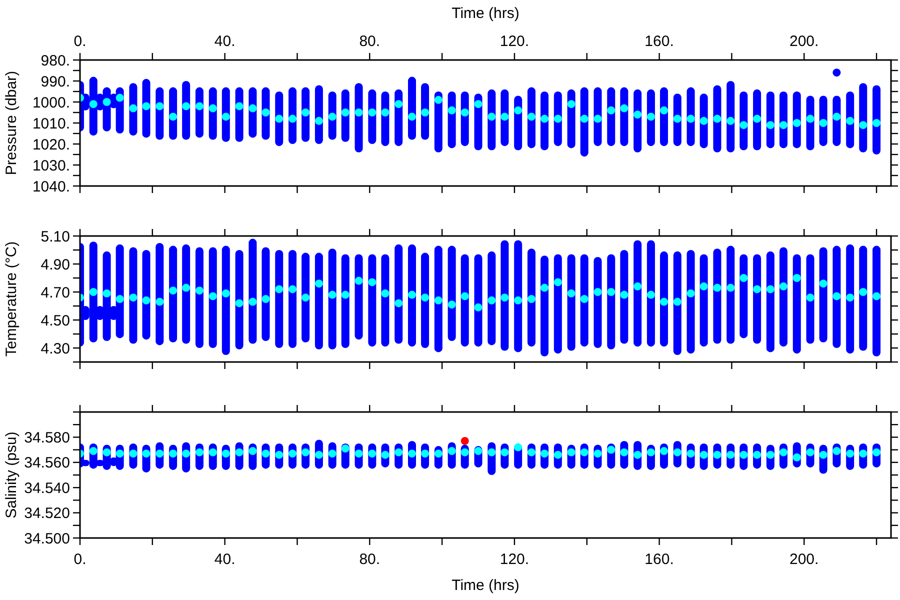  I want to click on y-tick-label: 34.500, so click(47, 539).